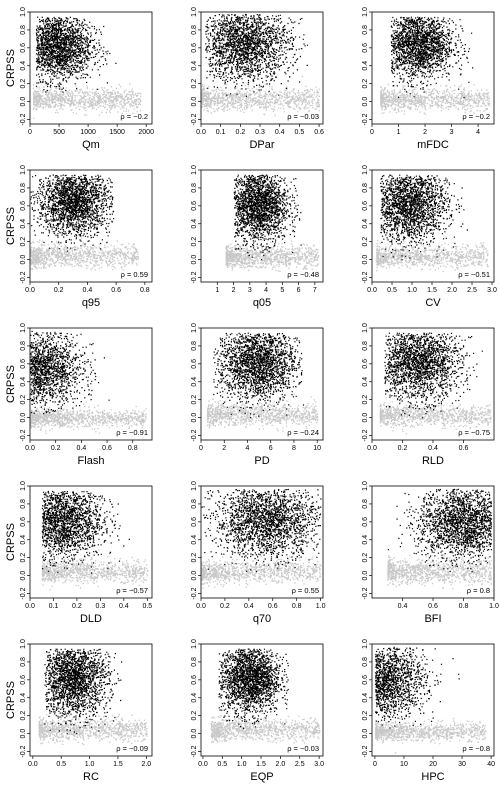 This screenshot has width=500, height=793. I want to click on rho-annotation: ρ = 0.55, so click(305, 590).